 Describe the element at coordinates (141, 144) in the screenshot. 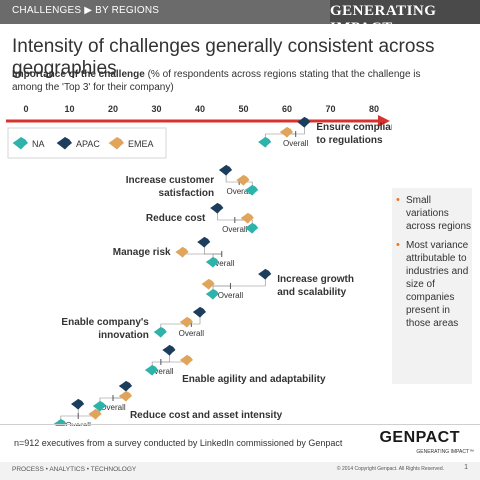

I see `legend-label: EMEA` at that location.